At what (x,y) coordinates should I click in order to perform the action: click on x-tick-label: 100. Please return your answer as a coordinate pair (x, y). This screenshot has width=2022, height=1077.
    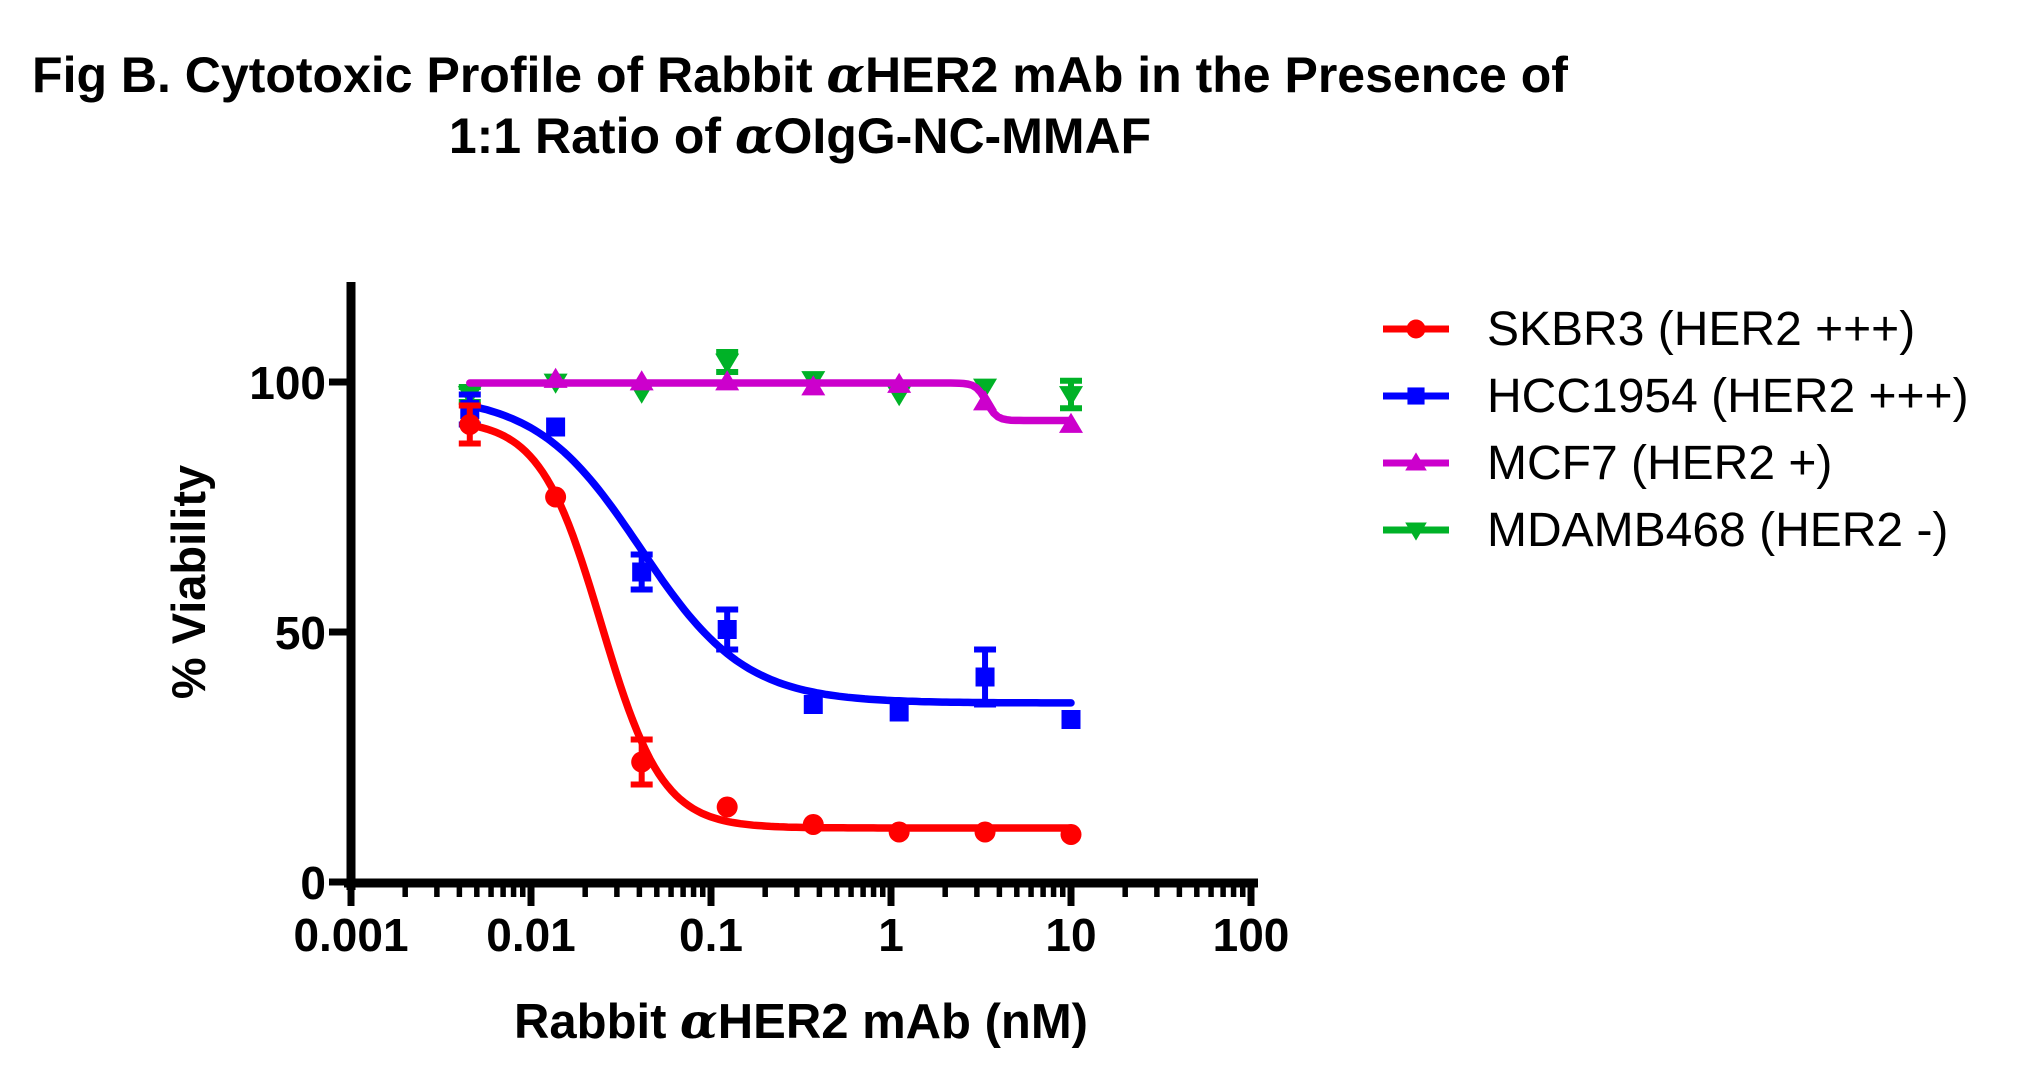
    Looking at the image, I should click on (1251, 935).